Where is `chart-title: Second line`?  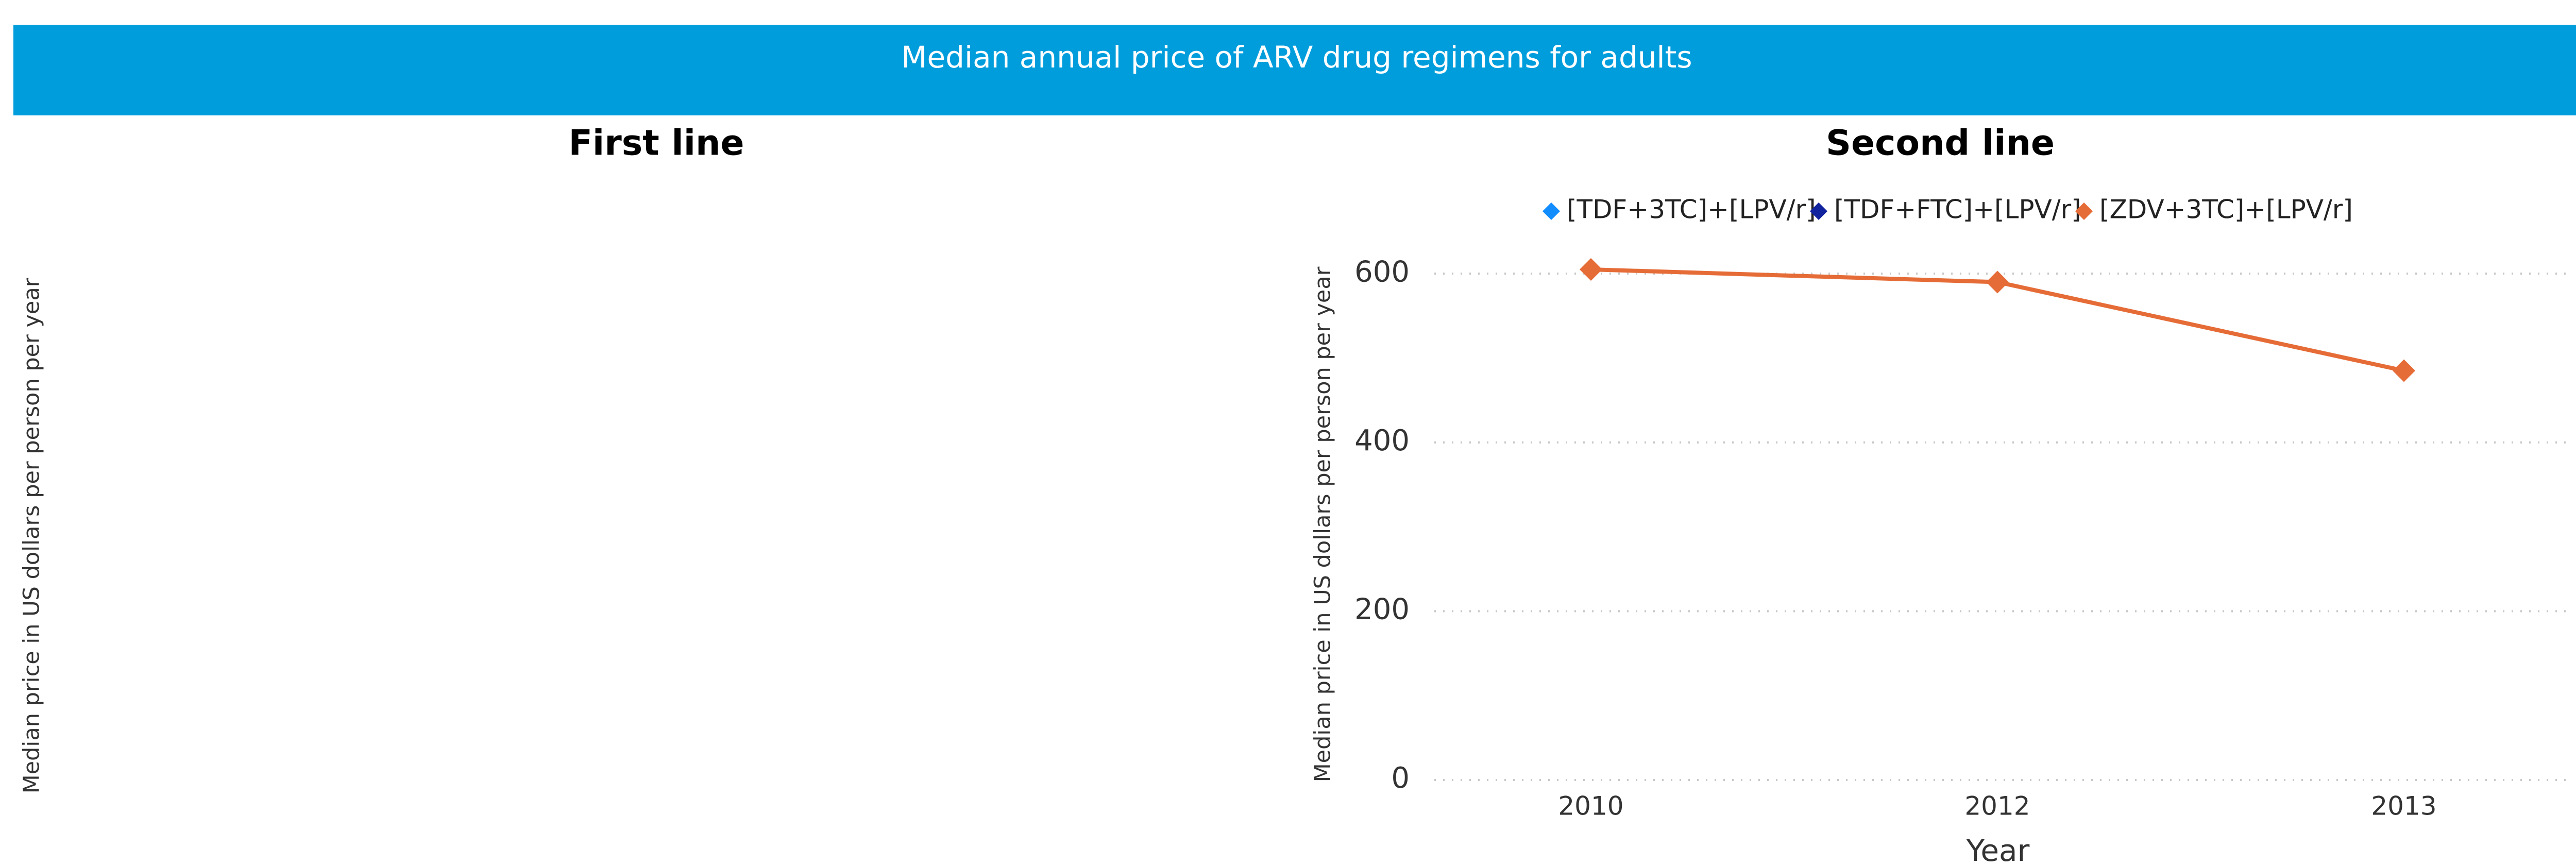
chart-title: Second line is located at coordinates (1940, 143).